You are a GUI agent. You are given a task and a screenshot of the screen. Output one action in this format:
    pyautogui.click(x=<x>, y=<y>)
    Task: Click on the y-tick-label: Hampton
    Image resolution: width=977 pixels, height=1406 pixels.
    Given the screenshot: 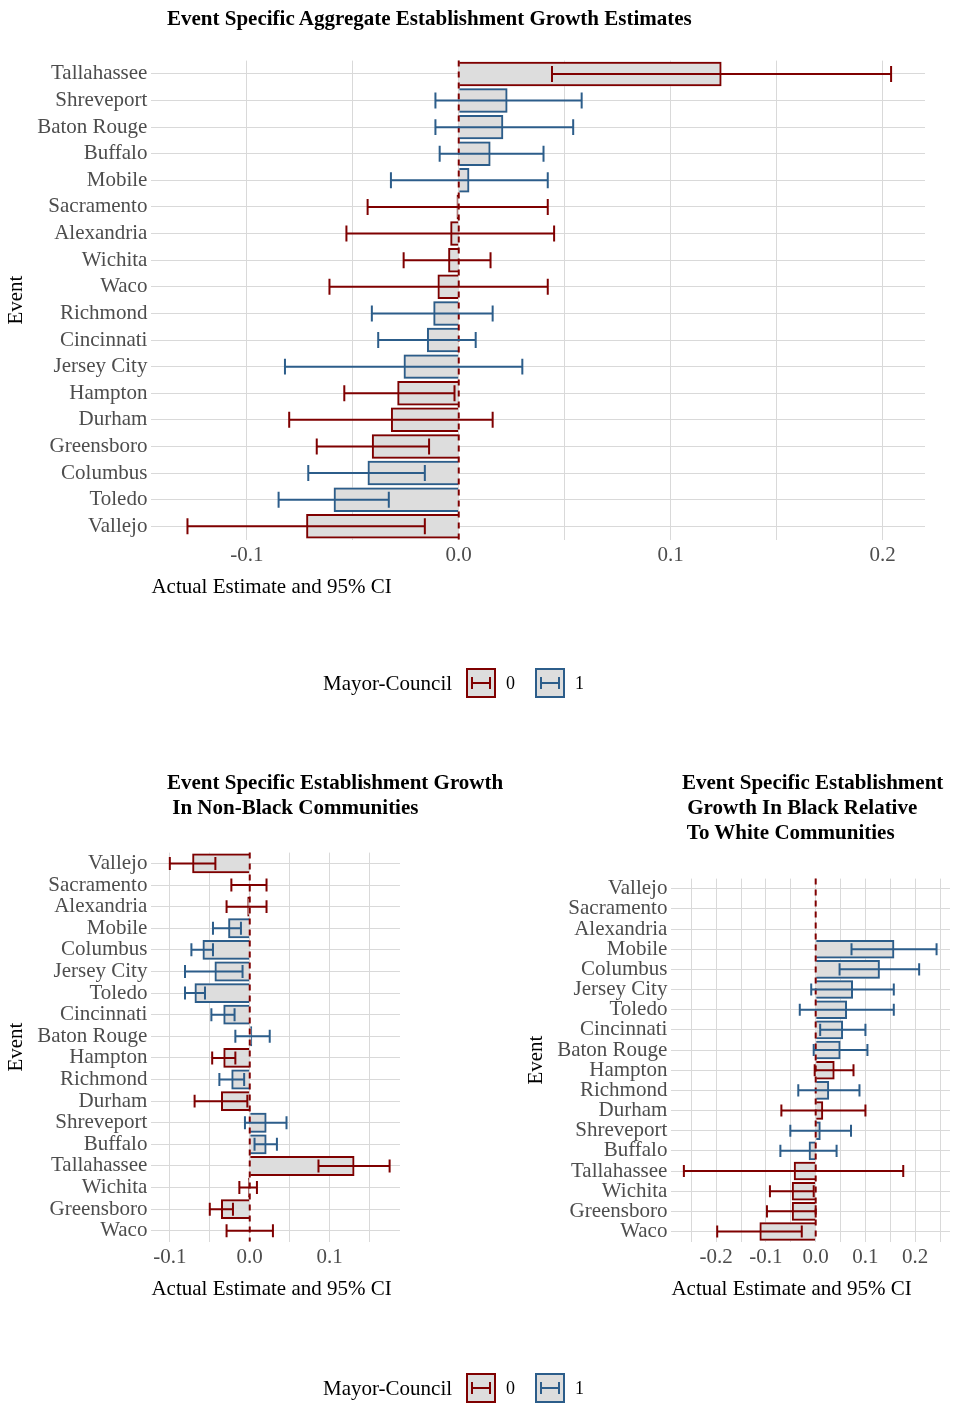 What is the action you would take?
    pyautogui.click(x=108, y=391)
    